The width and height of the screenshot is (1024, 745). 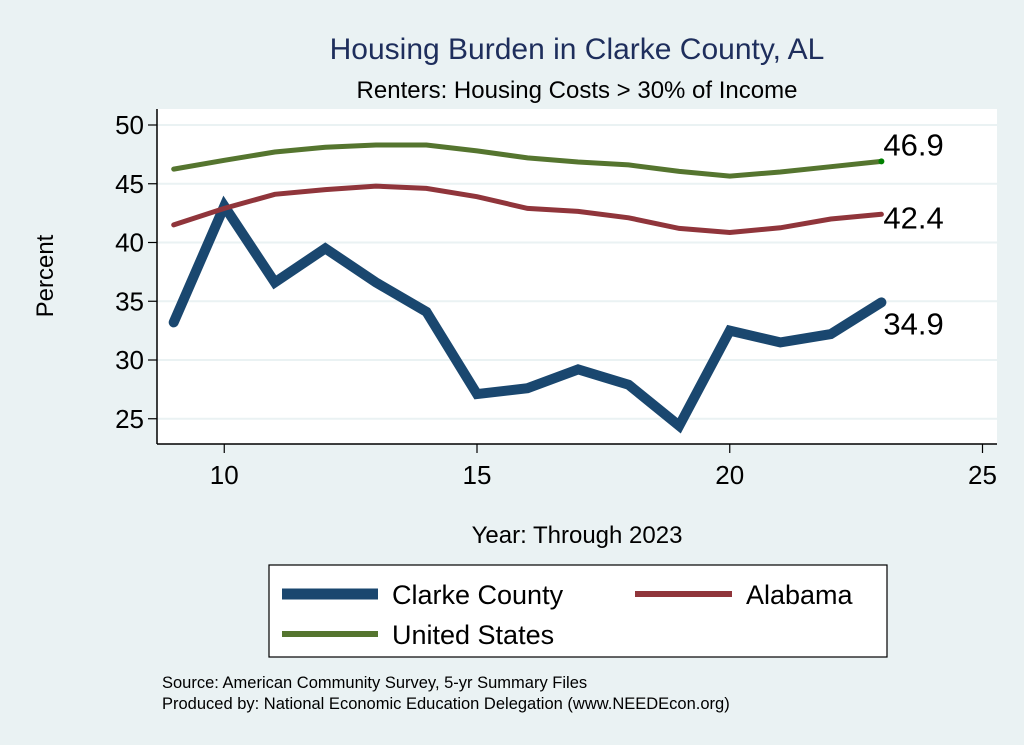 I want to click on end-label: 34.9, so click(x=913, y=323).